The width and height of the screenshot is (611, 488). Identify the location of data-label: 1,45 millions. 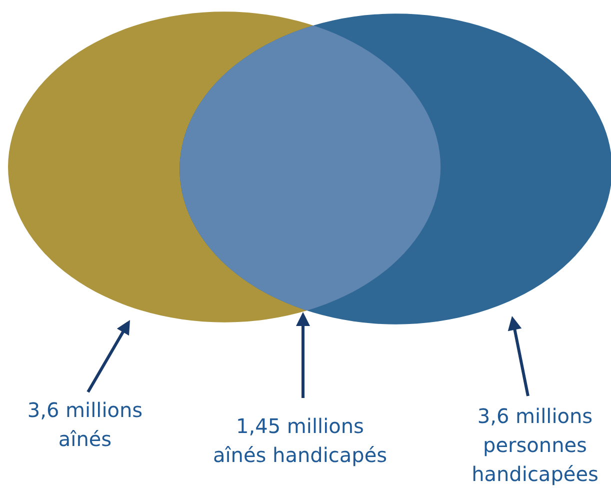
(300, 426).